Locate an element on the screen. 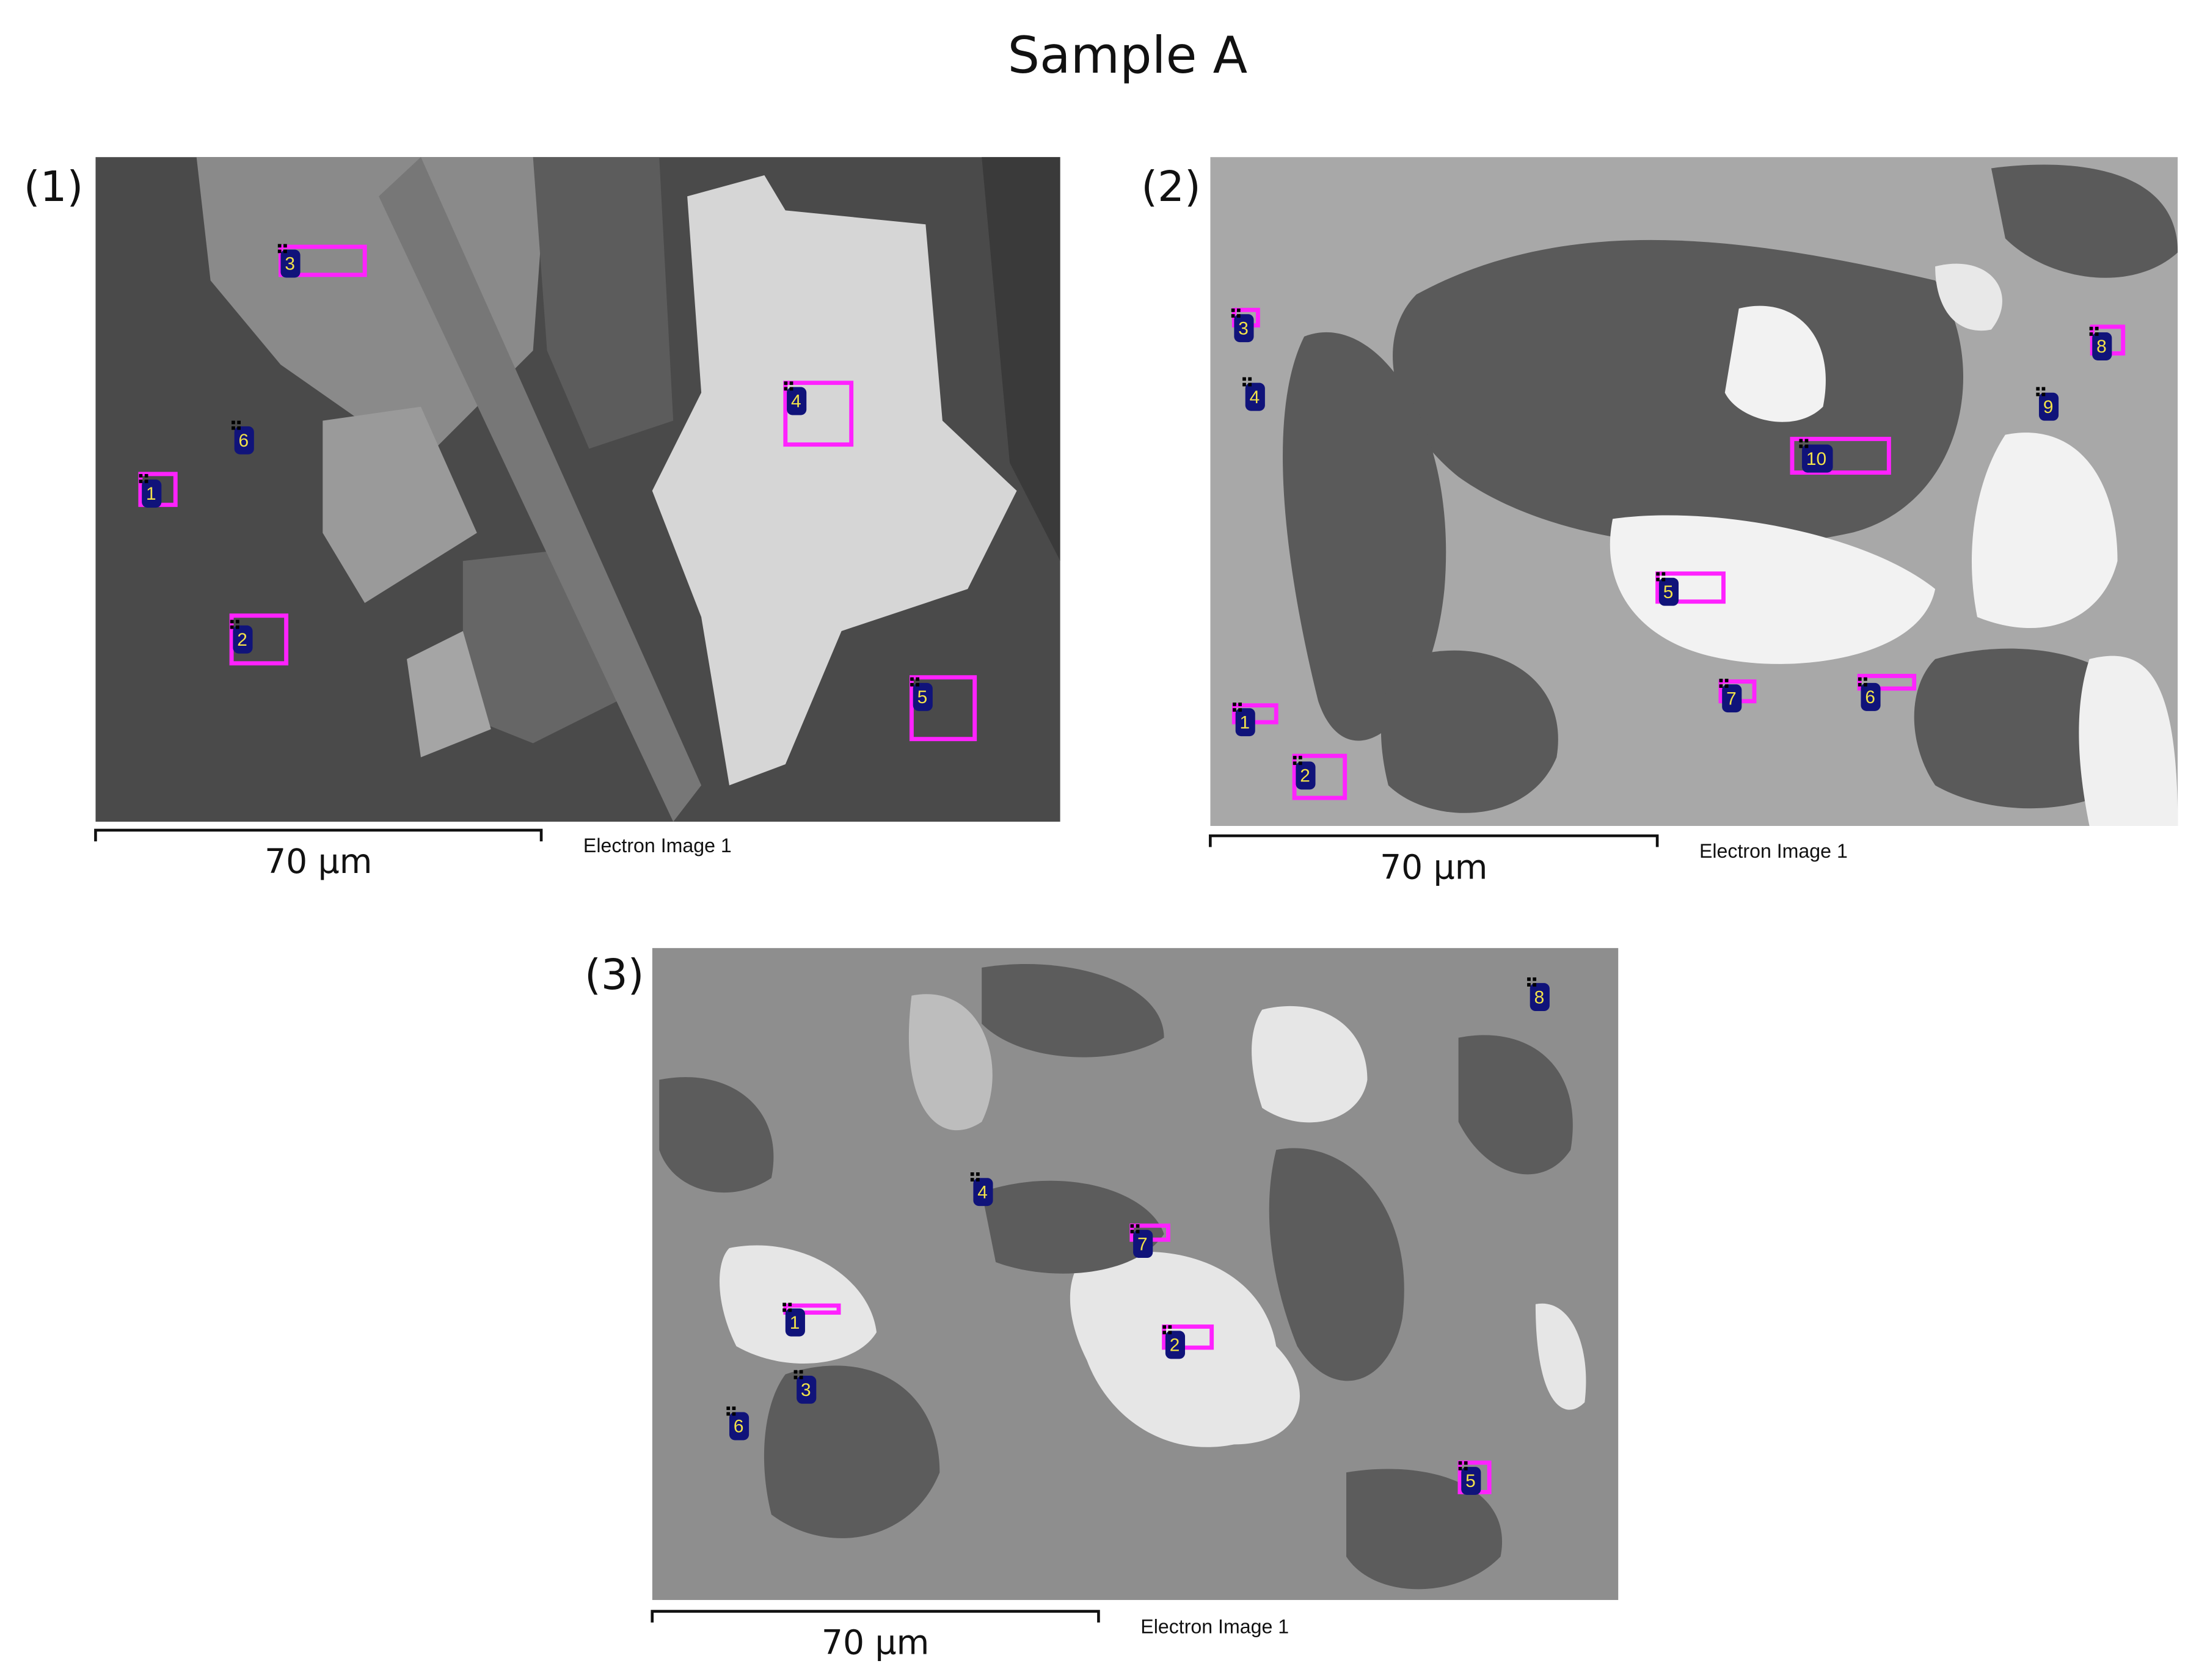 This screenshot has height=1680, width=2199. marker-number: 6 is located at coordinates (244, 441).